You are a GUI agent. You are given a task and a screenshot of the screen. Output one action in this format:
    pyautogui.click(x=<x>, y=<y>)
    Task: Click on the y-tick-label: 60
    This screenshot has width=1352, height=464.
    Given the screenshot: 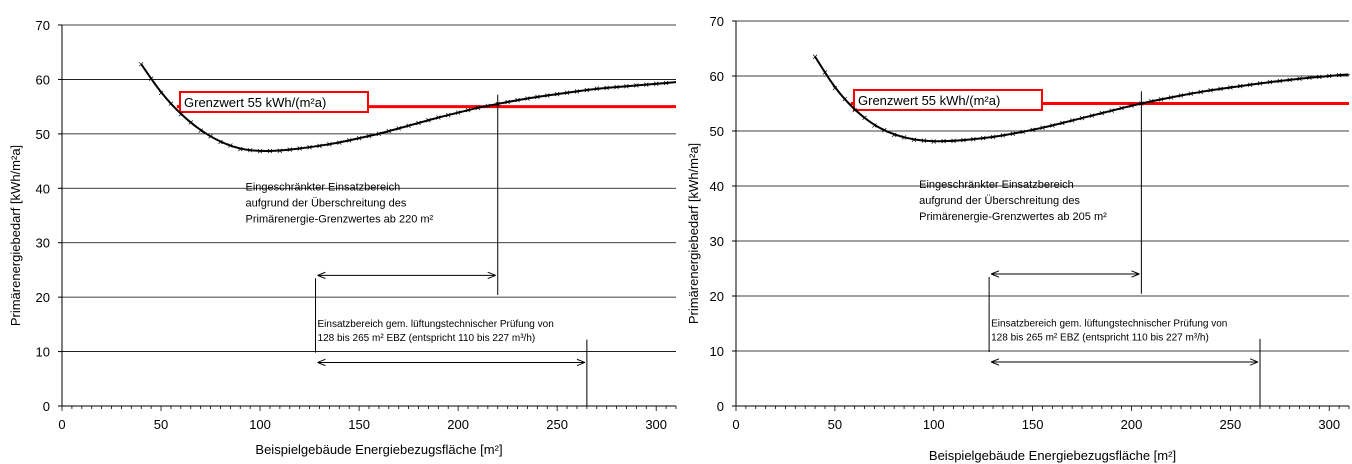 What is the action you would take?
    pyautogui.click(x=717, y=76)
    